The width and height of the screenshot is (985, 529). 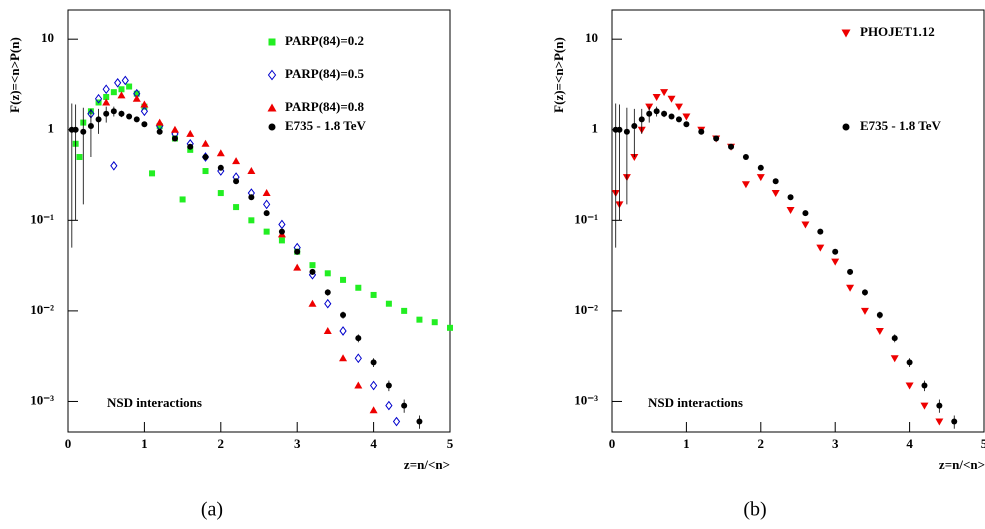 I want to click on legend-label: PARP(84)=0.2, so click(x=324, y=40).